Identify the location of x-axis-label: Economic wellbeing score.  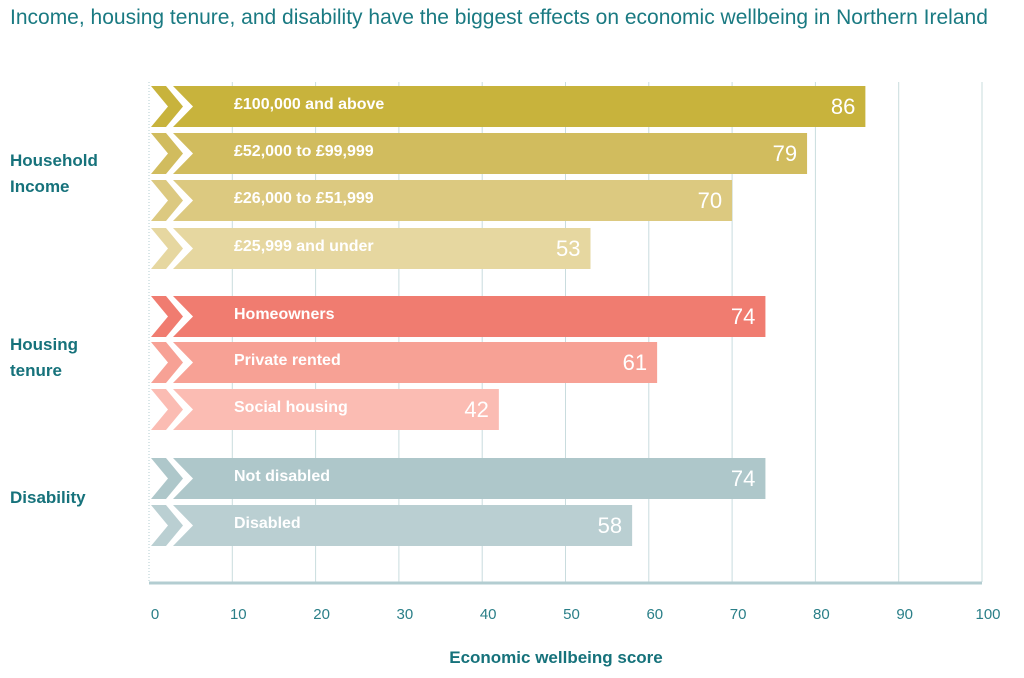
(556, 657).